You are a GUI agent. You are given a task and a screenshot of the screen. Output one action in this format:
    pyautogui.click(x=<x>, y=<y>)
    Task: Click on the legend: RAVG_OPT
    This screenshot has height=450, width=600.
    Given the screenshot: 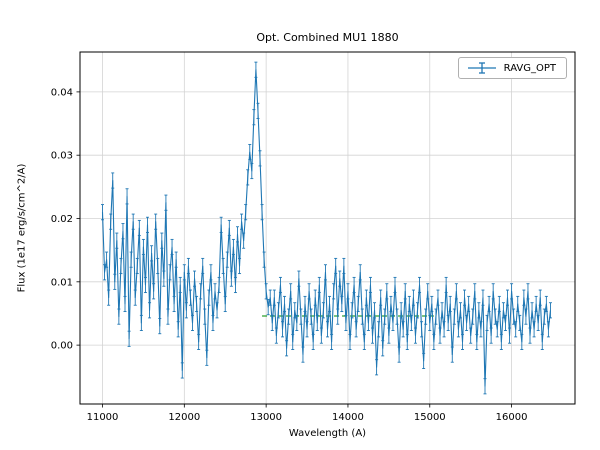 What is the action you would take?
    pyautogui.click(x=512, y=68)
    